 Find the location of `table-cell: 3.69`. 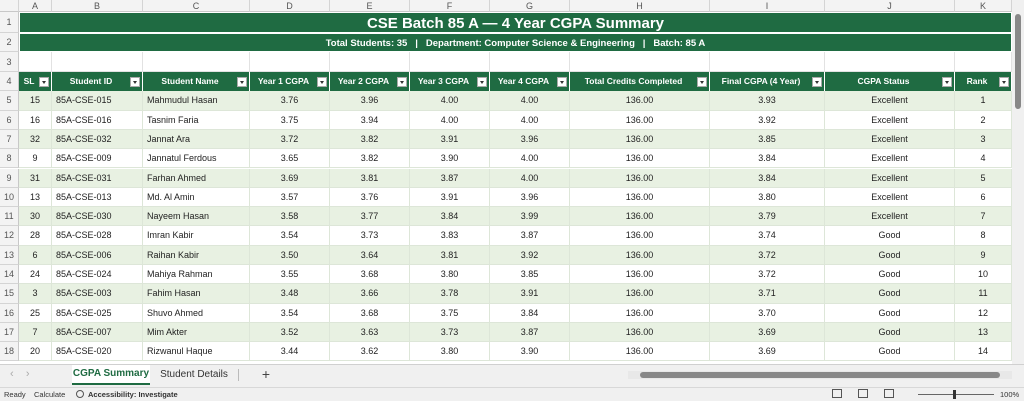

table-cell: 3.69 is located at coordinates (767, 332).